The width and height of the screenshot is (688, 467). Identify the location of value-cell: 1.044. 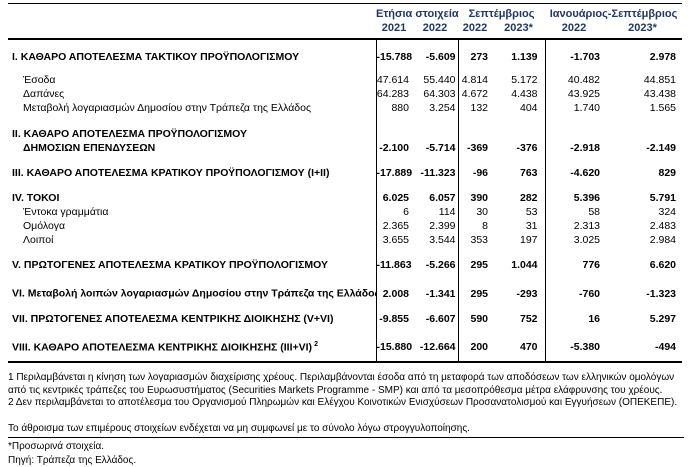
(524, 265).